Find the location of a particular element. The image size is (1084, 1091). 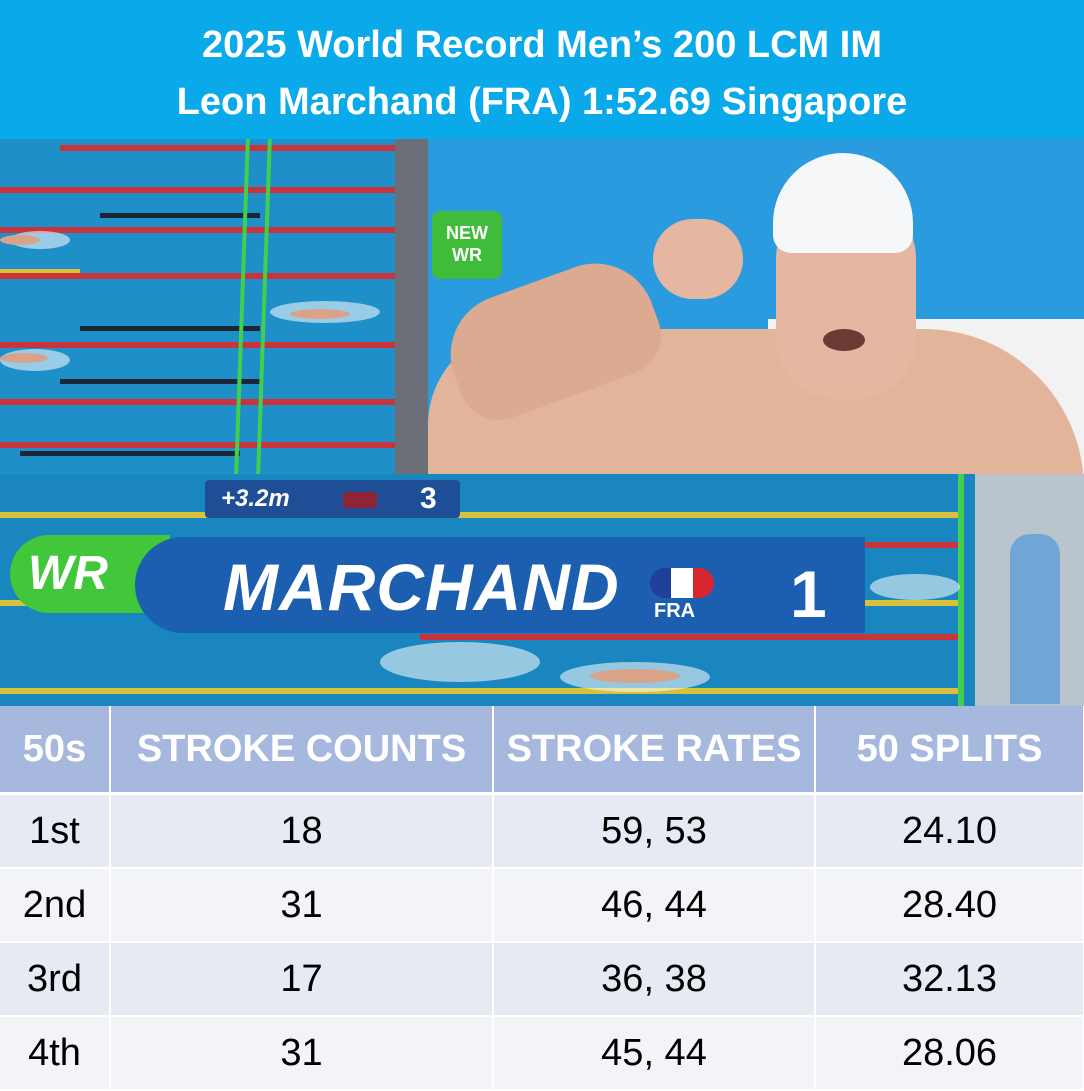

cell-split: 32.13 is located at coordinates (949, 979).